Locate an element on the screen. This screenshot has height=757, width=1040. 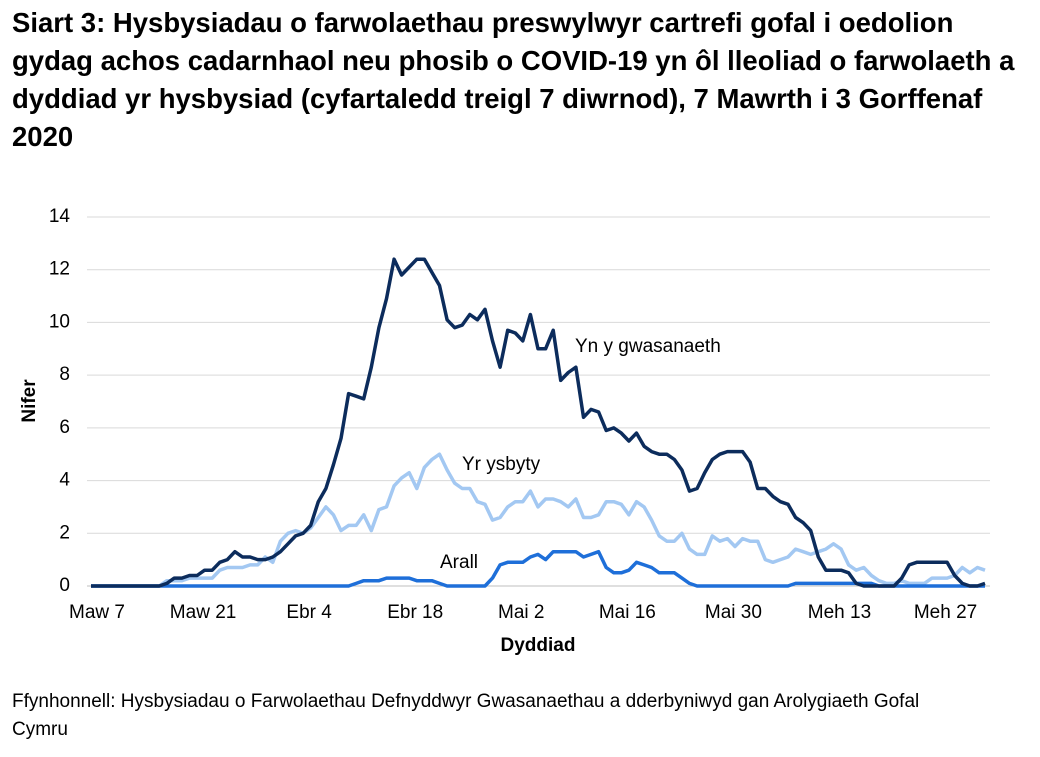
y-tick-label: 2 is located at coordinates (64, 532).